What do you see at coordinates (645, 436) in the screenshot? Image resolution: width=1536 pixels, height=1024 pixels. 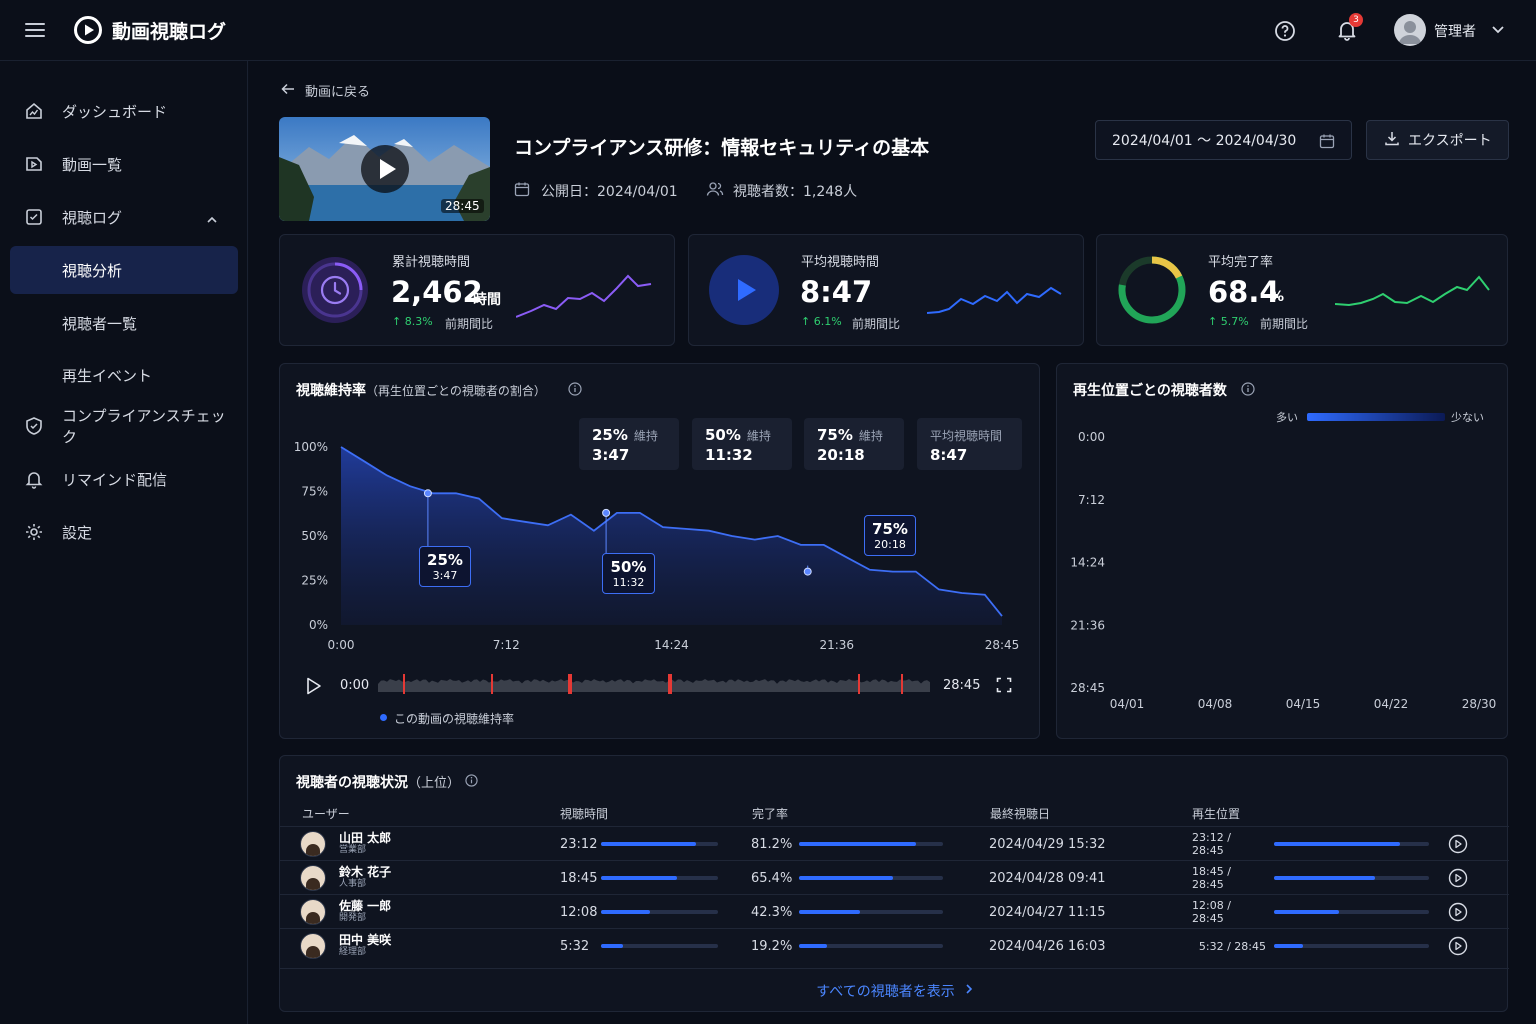 I see `stat-tag: 維持` at bounding box center [645, 436].